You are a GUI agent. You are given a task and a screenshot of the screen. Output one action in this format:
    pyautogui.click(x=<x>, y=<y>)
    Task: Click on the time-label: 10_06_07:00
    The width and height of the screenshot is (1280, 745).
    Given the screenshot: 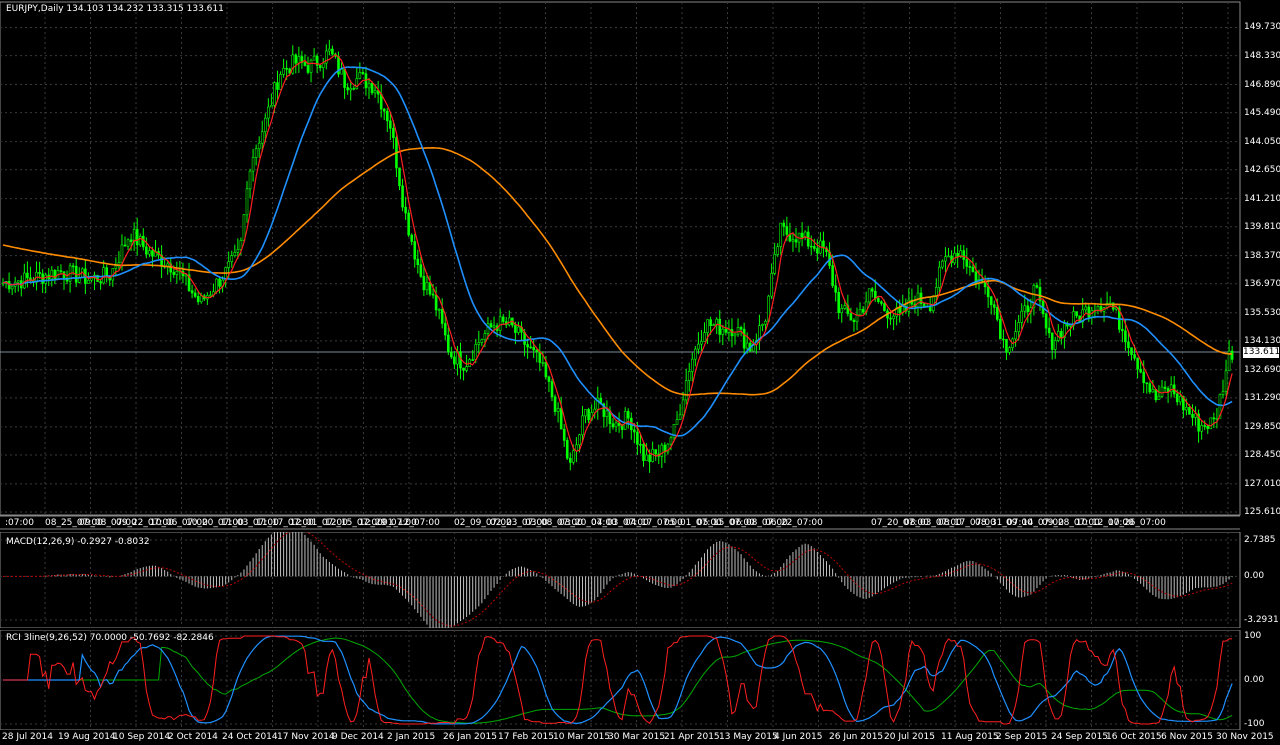 What is the action you would take?
    pyautogui.click(x=179, y=523)
    